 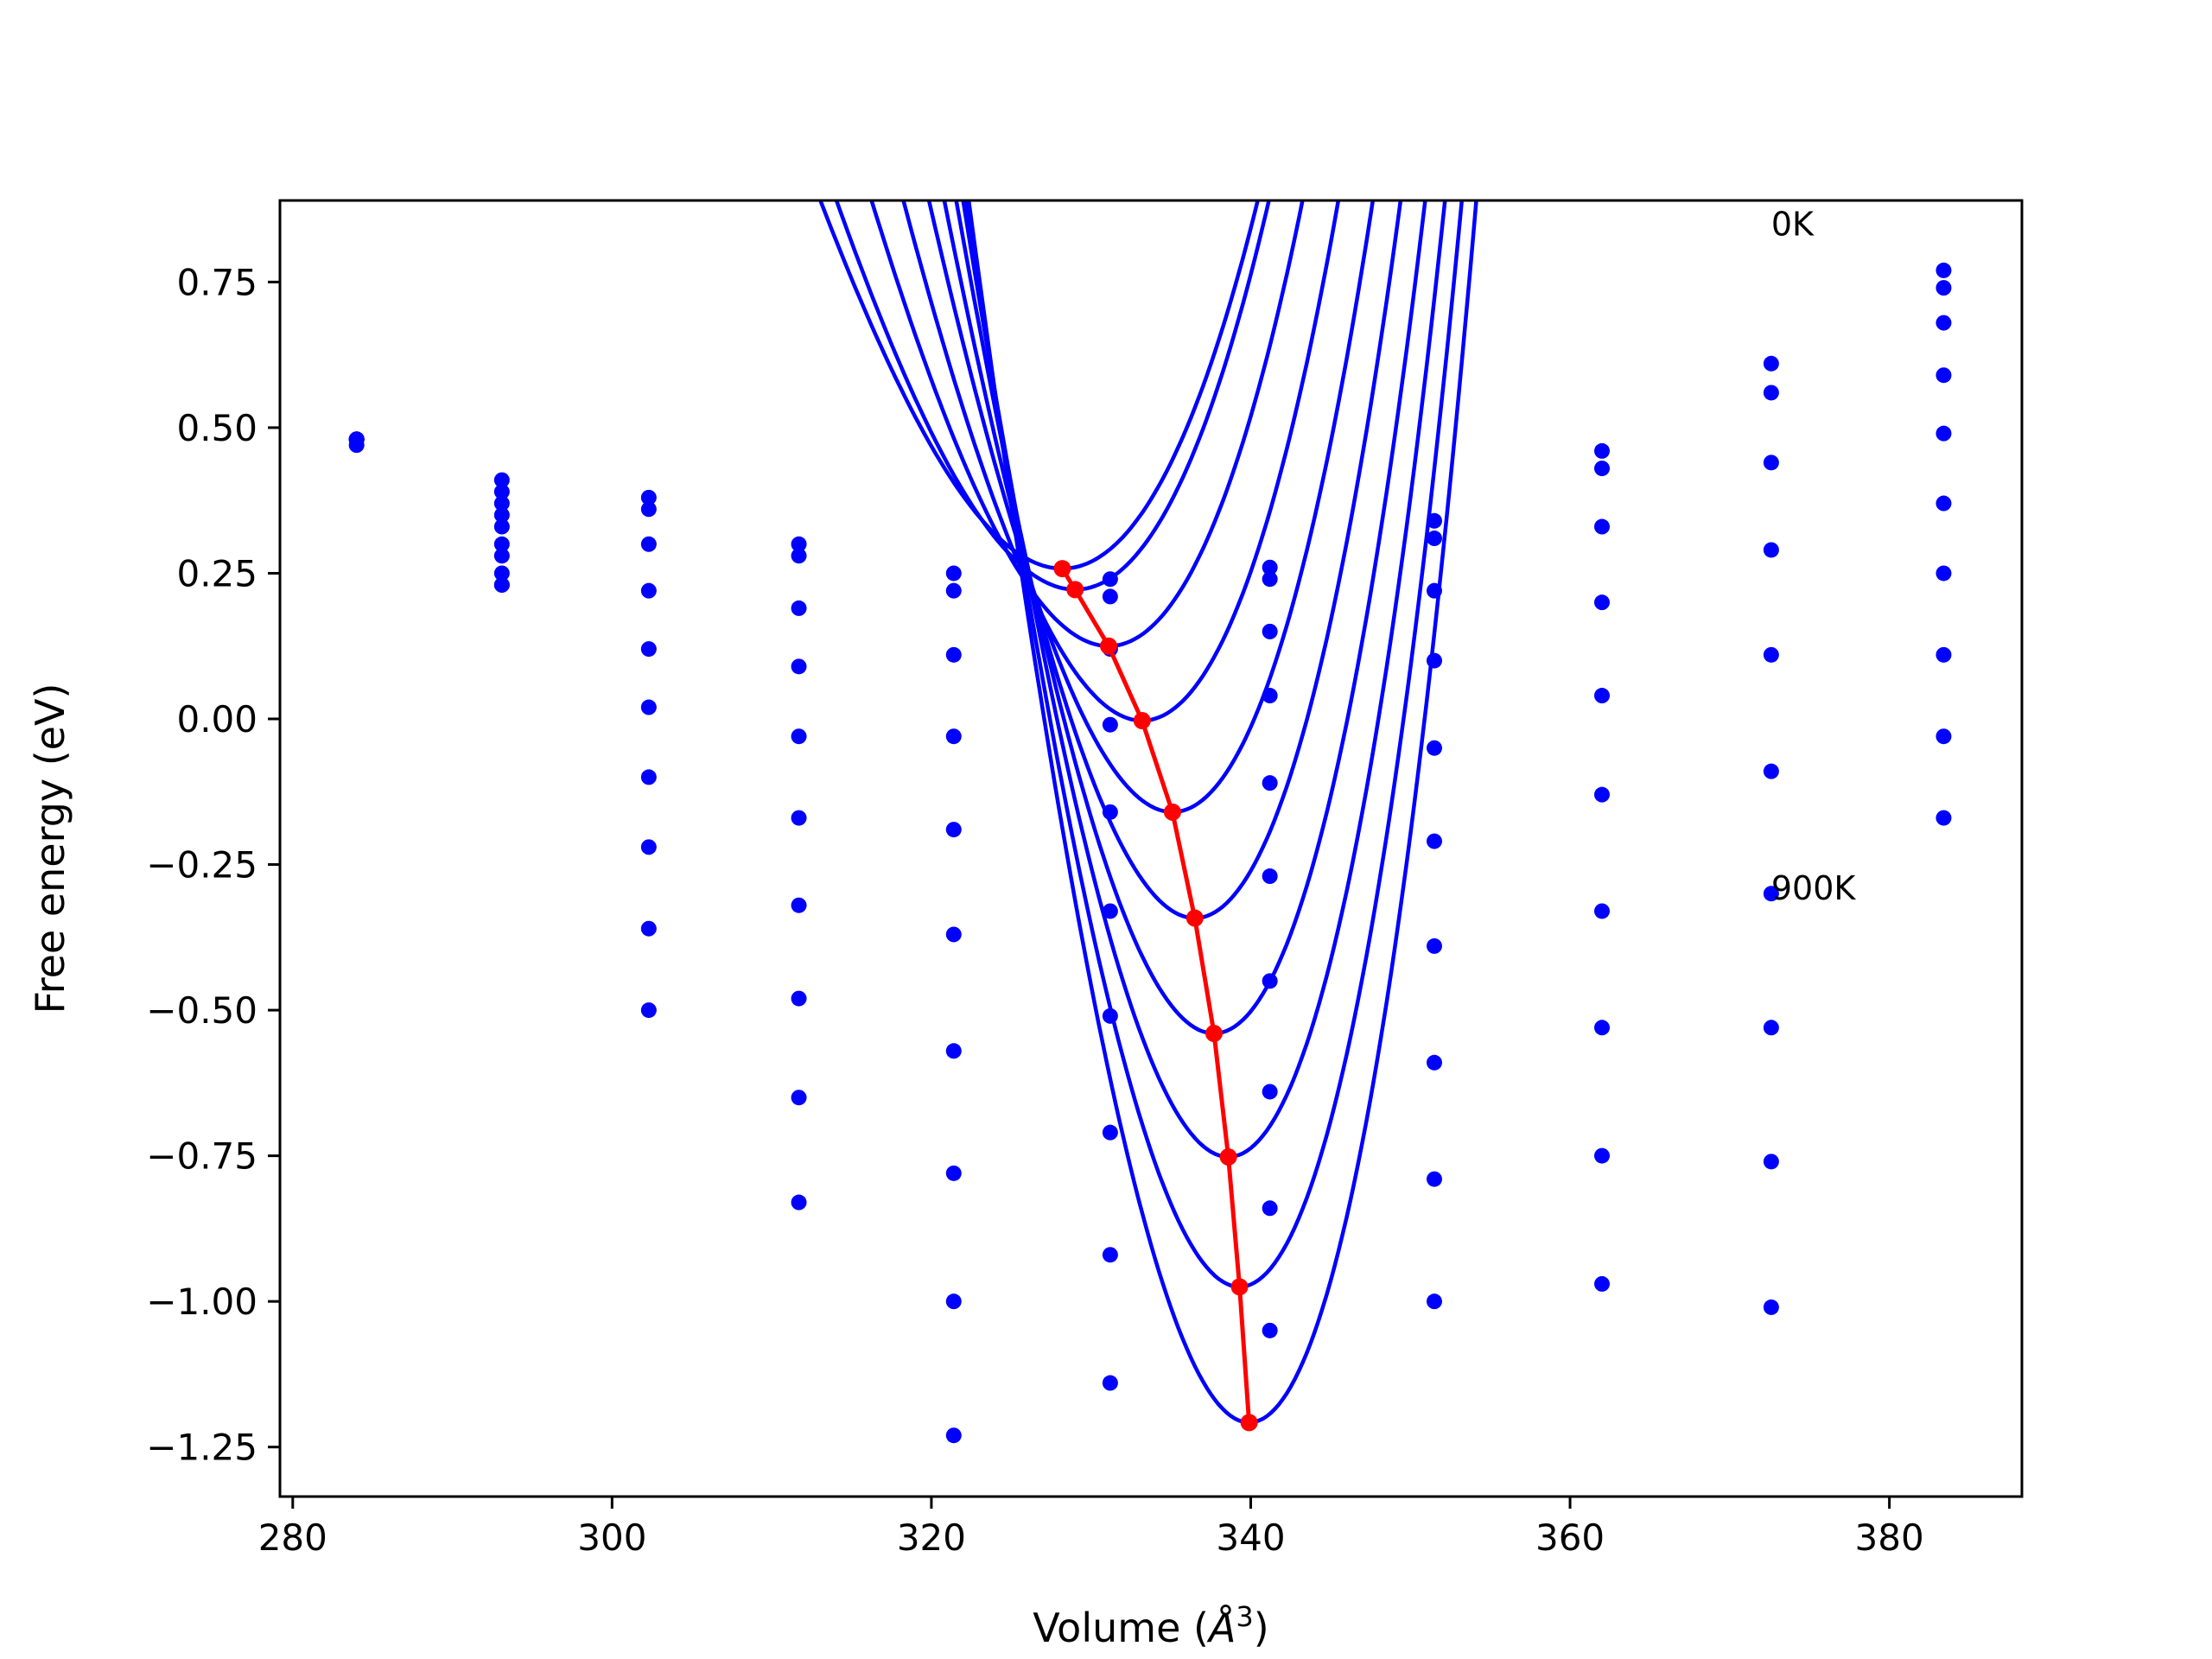 What do you see at coordinates (201, 1010) in the screenshot?
I see `y-tick-label: −0.50` at bounding box center [201, 1010].